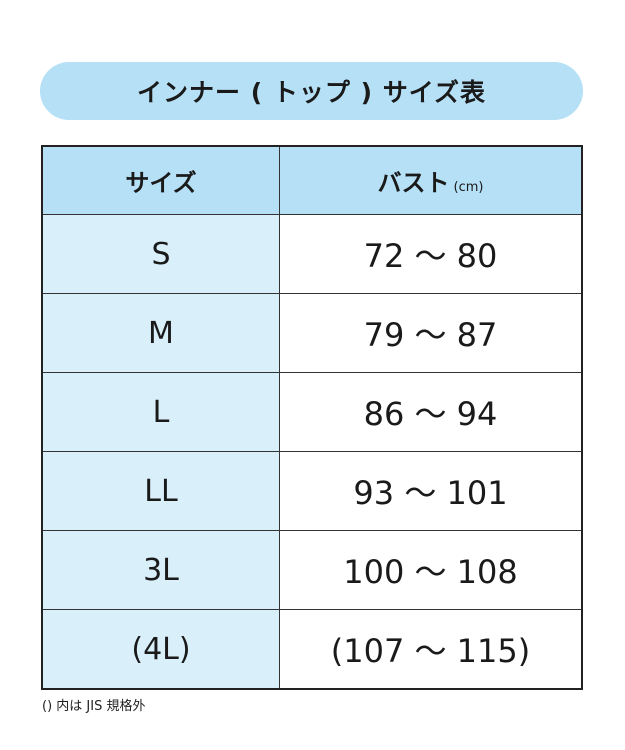  I want to click on table-row: M 79 〜 87, so click(312, 333).